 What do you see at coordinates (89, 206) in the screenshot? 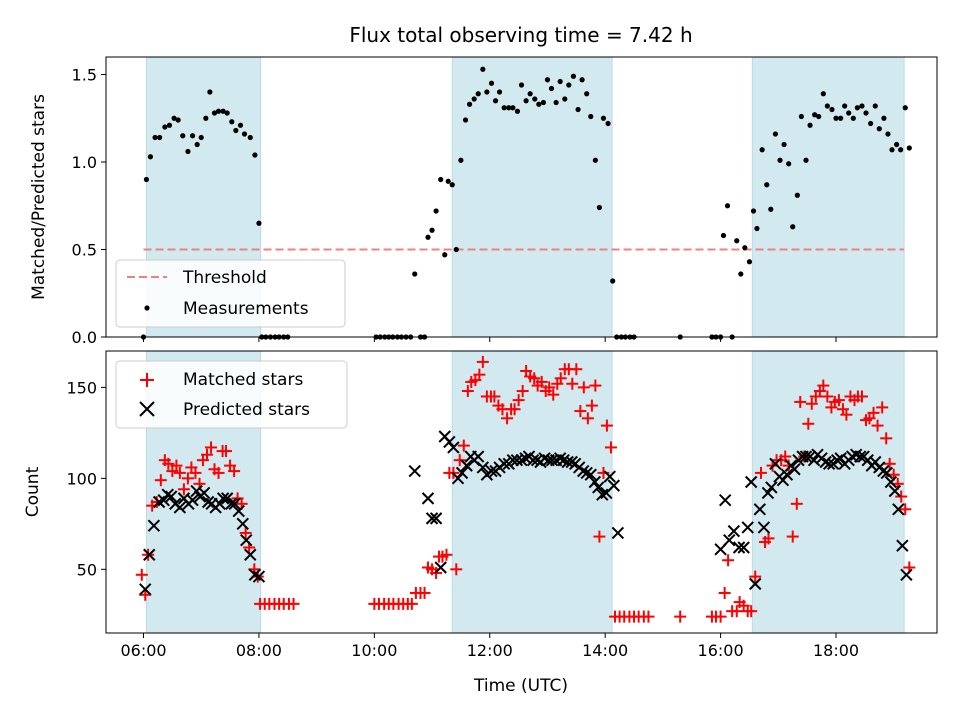
I see `ratio-panel-y-ticks: 0.0 0.5 1.0 1.5` at bounding box center [89, 206].